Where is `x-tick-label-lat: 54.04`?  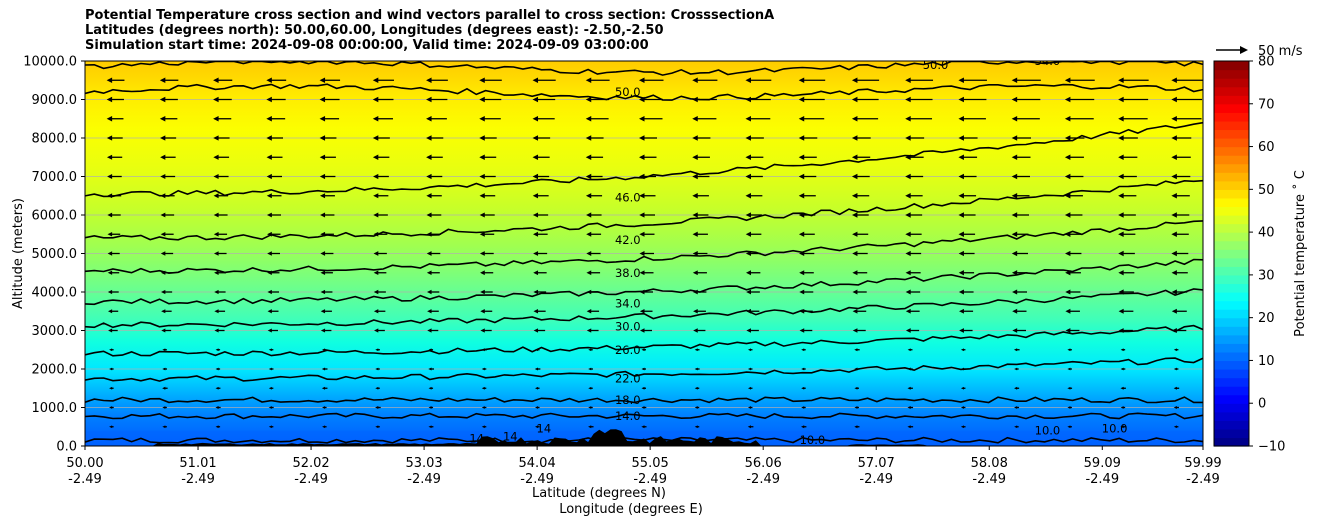
x-tick-label-lat: 54.04 is located at coordinates (537, 463).